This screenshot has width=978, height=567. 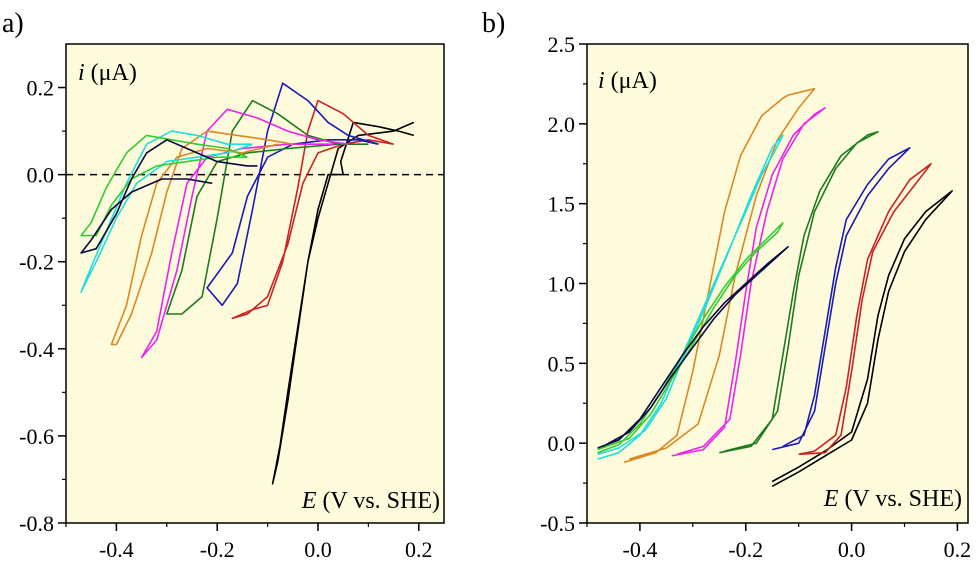 What do you see at coordinates (36, 262) in the screenshot?
I see `y-tick-label: -0.2` at bounding box center [36, 262].